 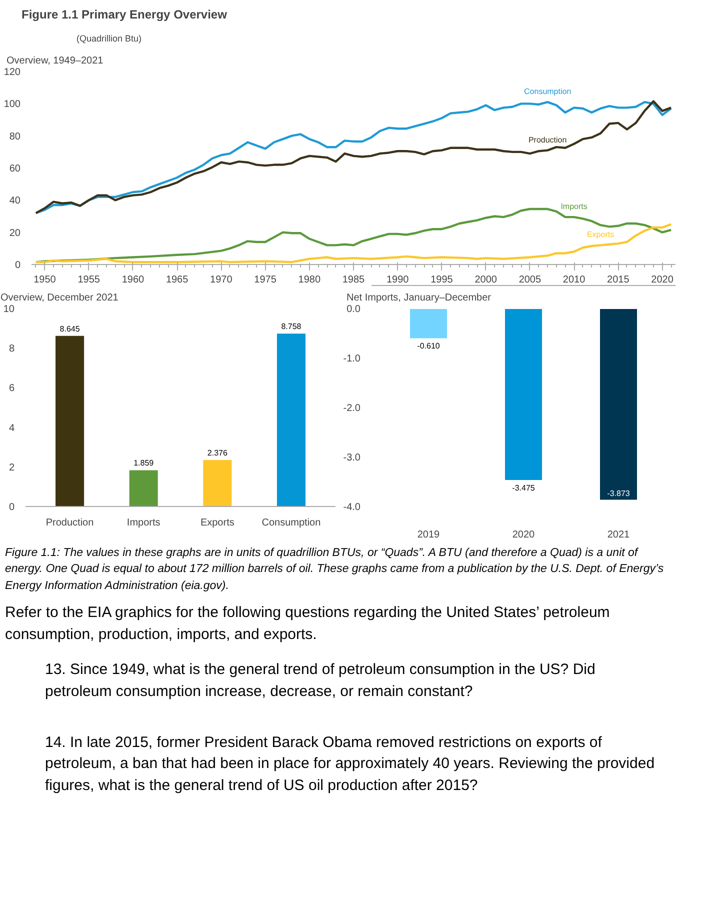 What do you see at coordinates (486, 280) in the screenshot?
I see `x-tick-label: 2000` at bounding box center [486, 280].